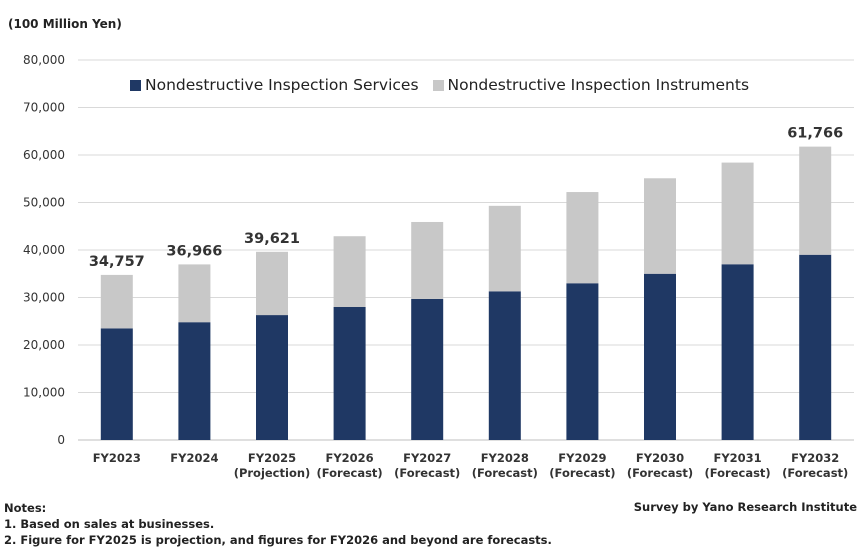 The width and height of the screenshot is (861, 549). I want to click on legend-entry-services: Nondestructive Inspection Services, so click(274, 85).